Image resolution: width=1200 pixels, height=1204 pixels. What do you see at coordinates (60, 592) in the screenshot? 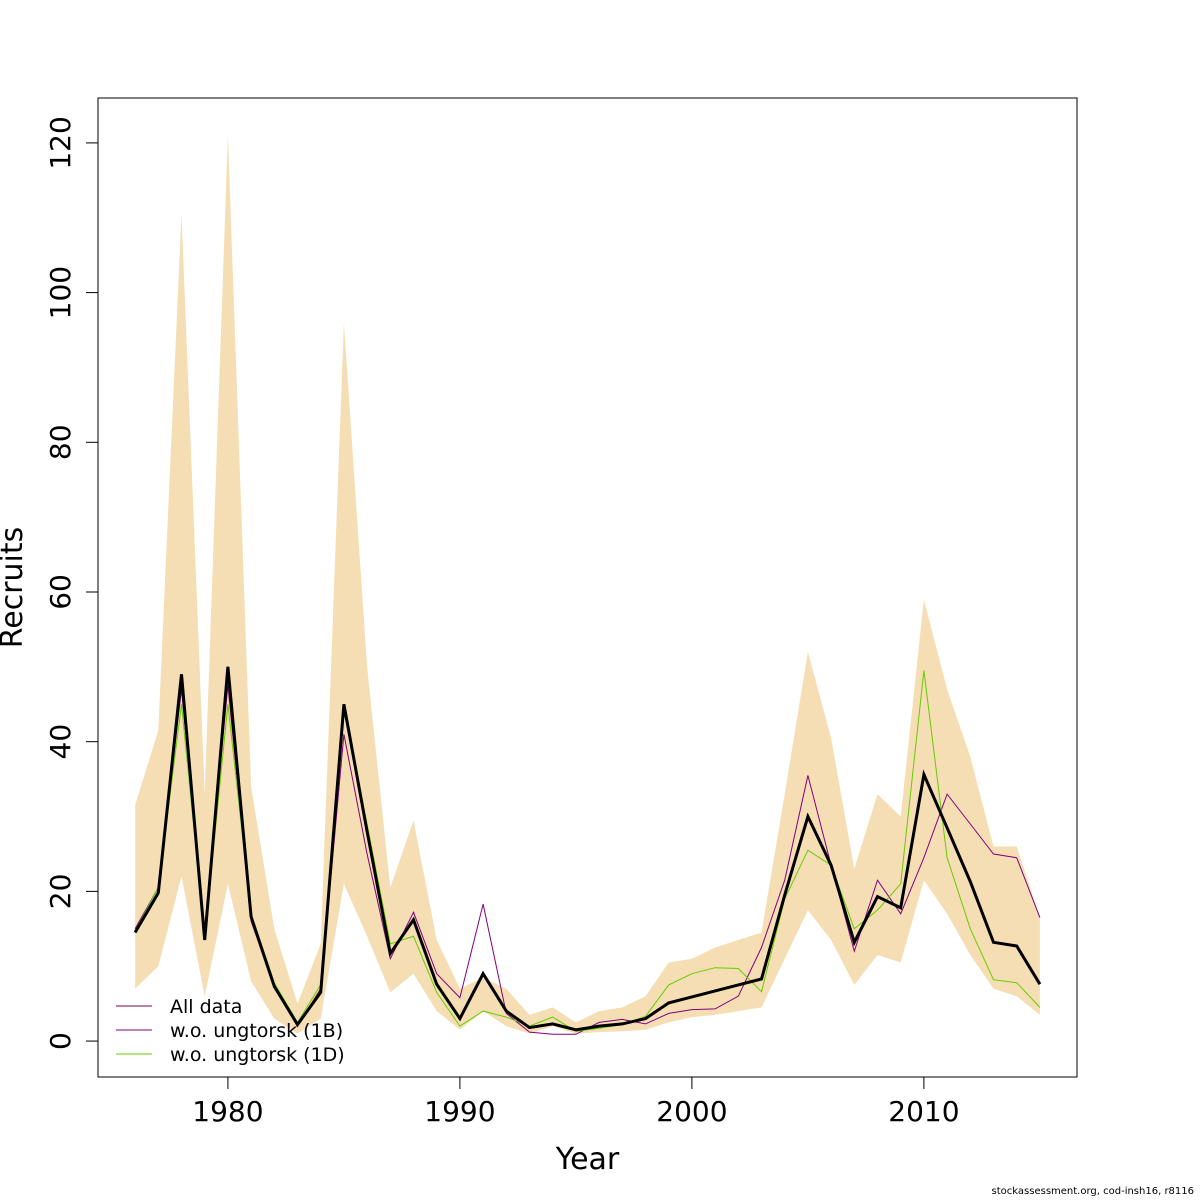
I see `y-tick-label: 60` at bounding box center [60, 592].